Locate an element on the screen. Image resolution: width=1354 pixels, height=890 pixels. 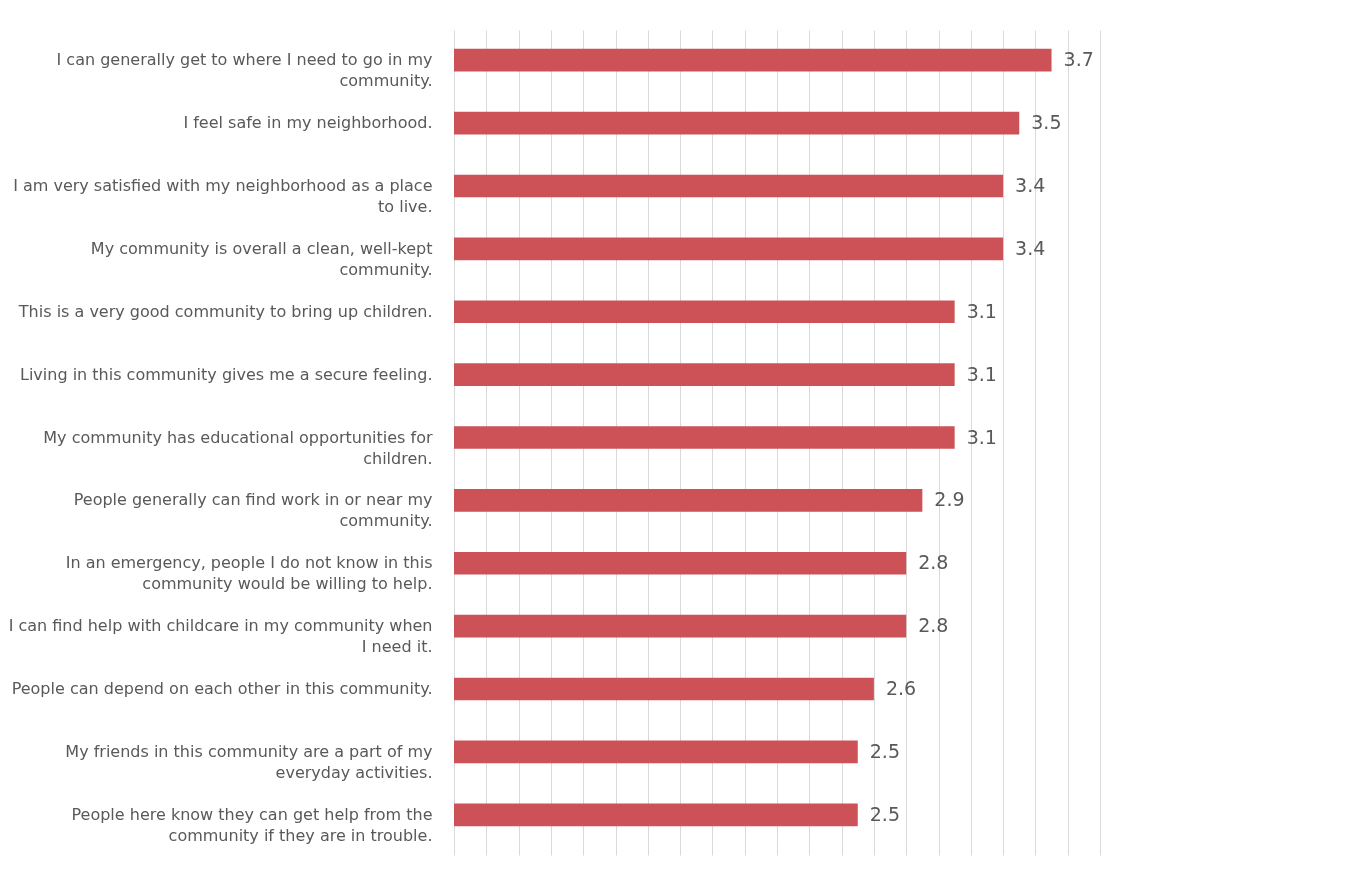
data-label: 3.7 is located at coordinates (1078, 59).